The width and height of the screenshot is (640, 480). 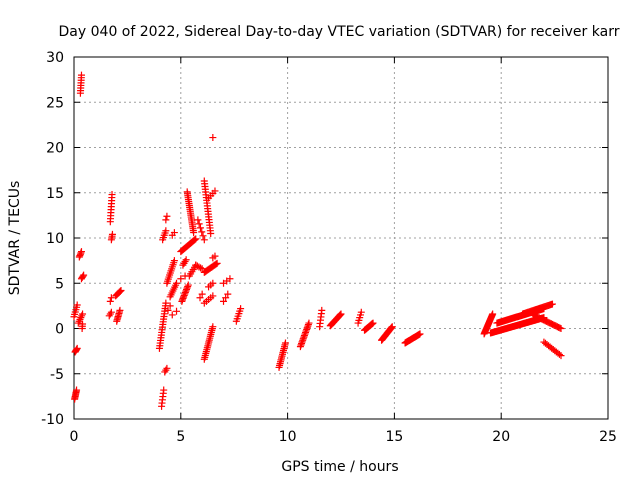 I want to click on x-axis-label: GPS time / hours, so click(x=339, y=467).